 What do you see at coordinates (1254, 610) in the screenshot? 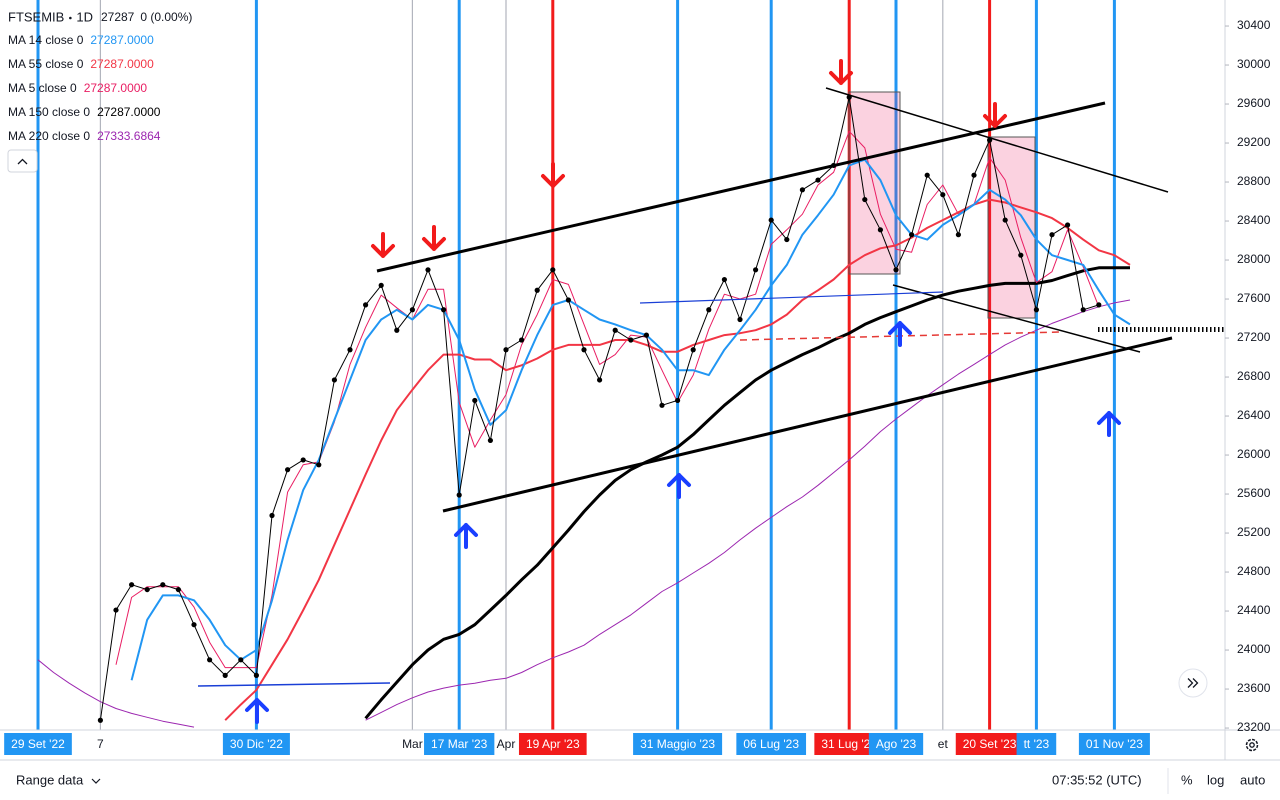
I see `y-tick-label: 24400` at bounding box center [1254, 610].